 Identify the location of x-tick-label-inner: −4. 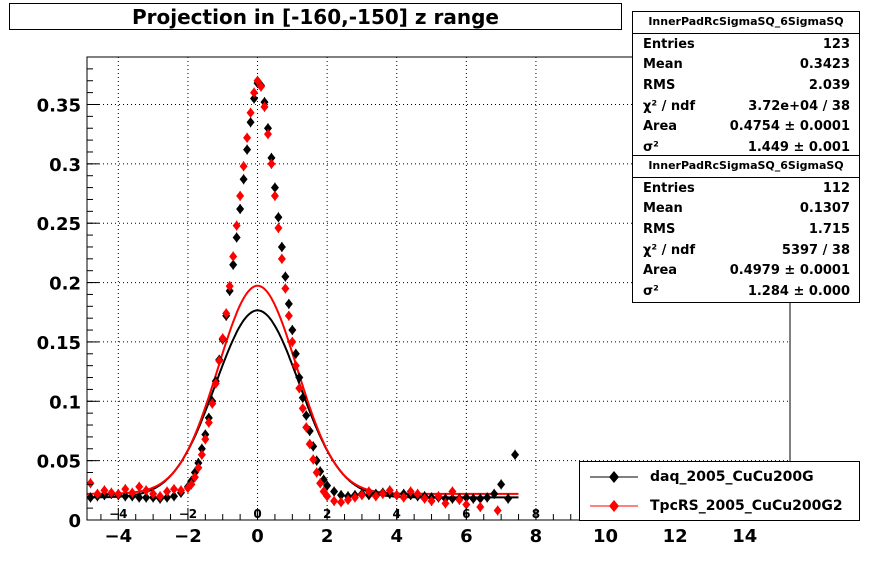
(118, 514).